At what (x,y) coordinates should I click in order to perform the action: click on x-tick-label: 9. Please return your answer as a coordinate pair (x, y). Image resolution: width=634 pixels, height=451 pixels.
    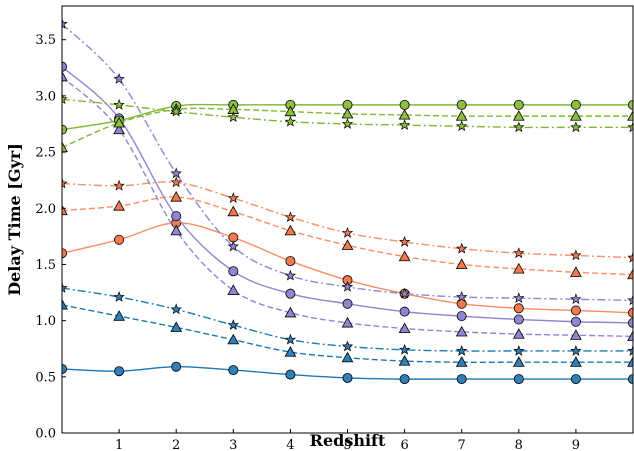
    Looking at the image, I should click on (576, 444).